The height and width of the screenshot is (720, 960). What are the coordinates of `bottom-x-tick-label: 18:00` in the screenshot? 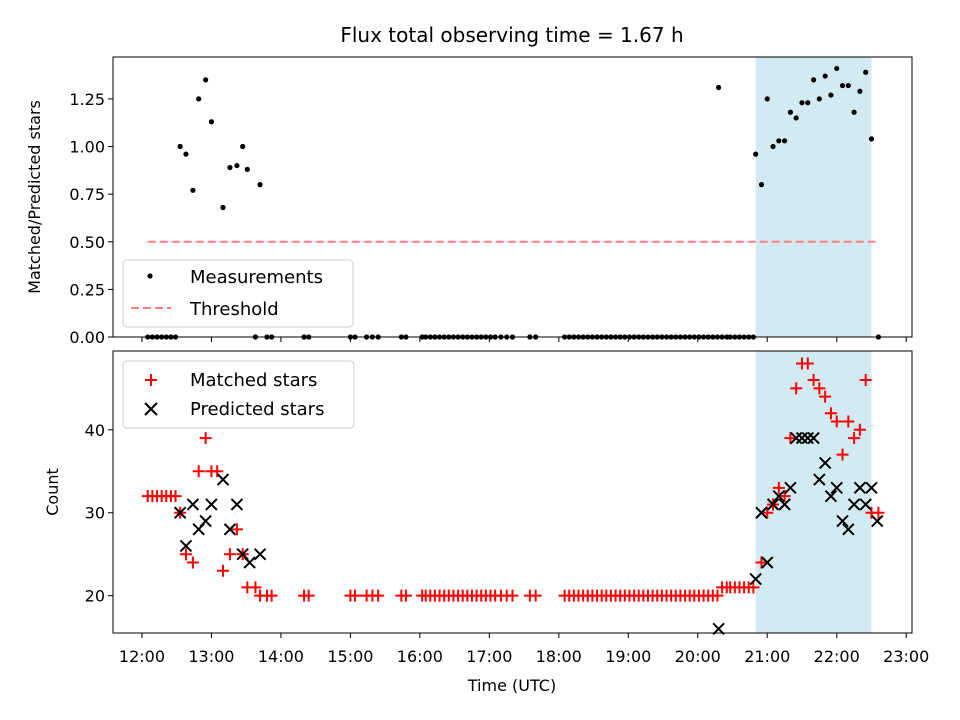 It's located at (559, 656).